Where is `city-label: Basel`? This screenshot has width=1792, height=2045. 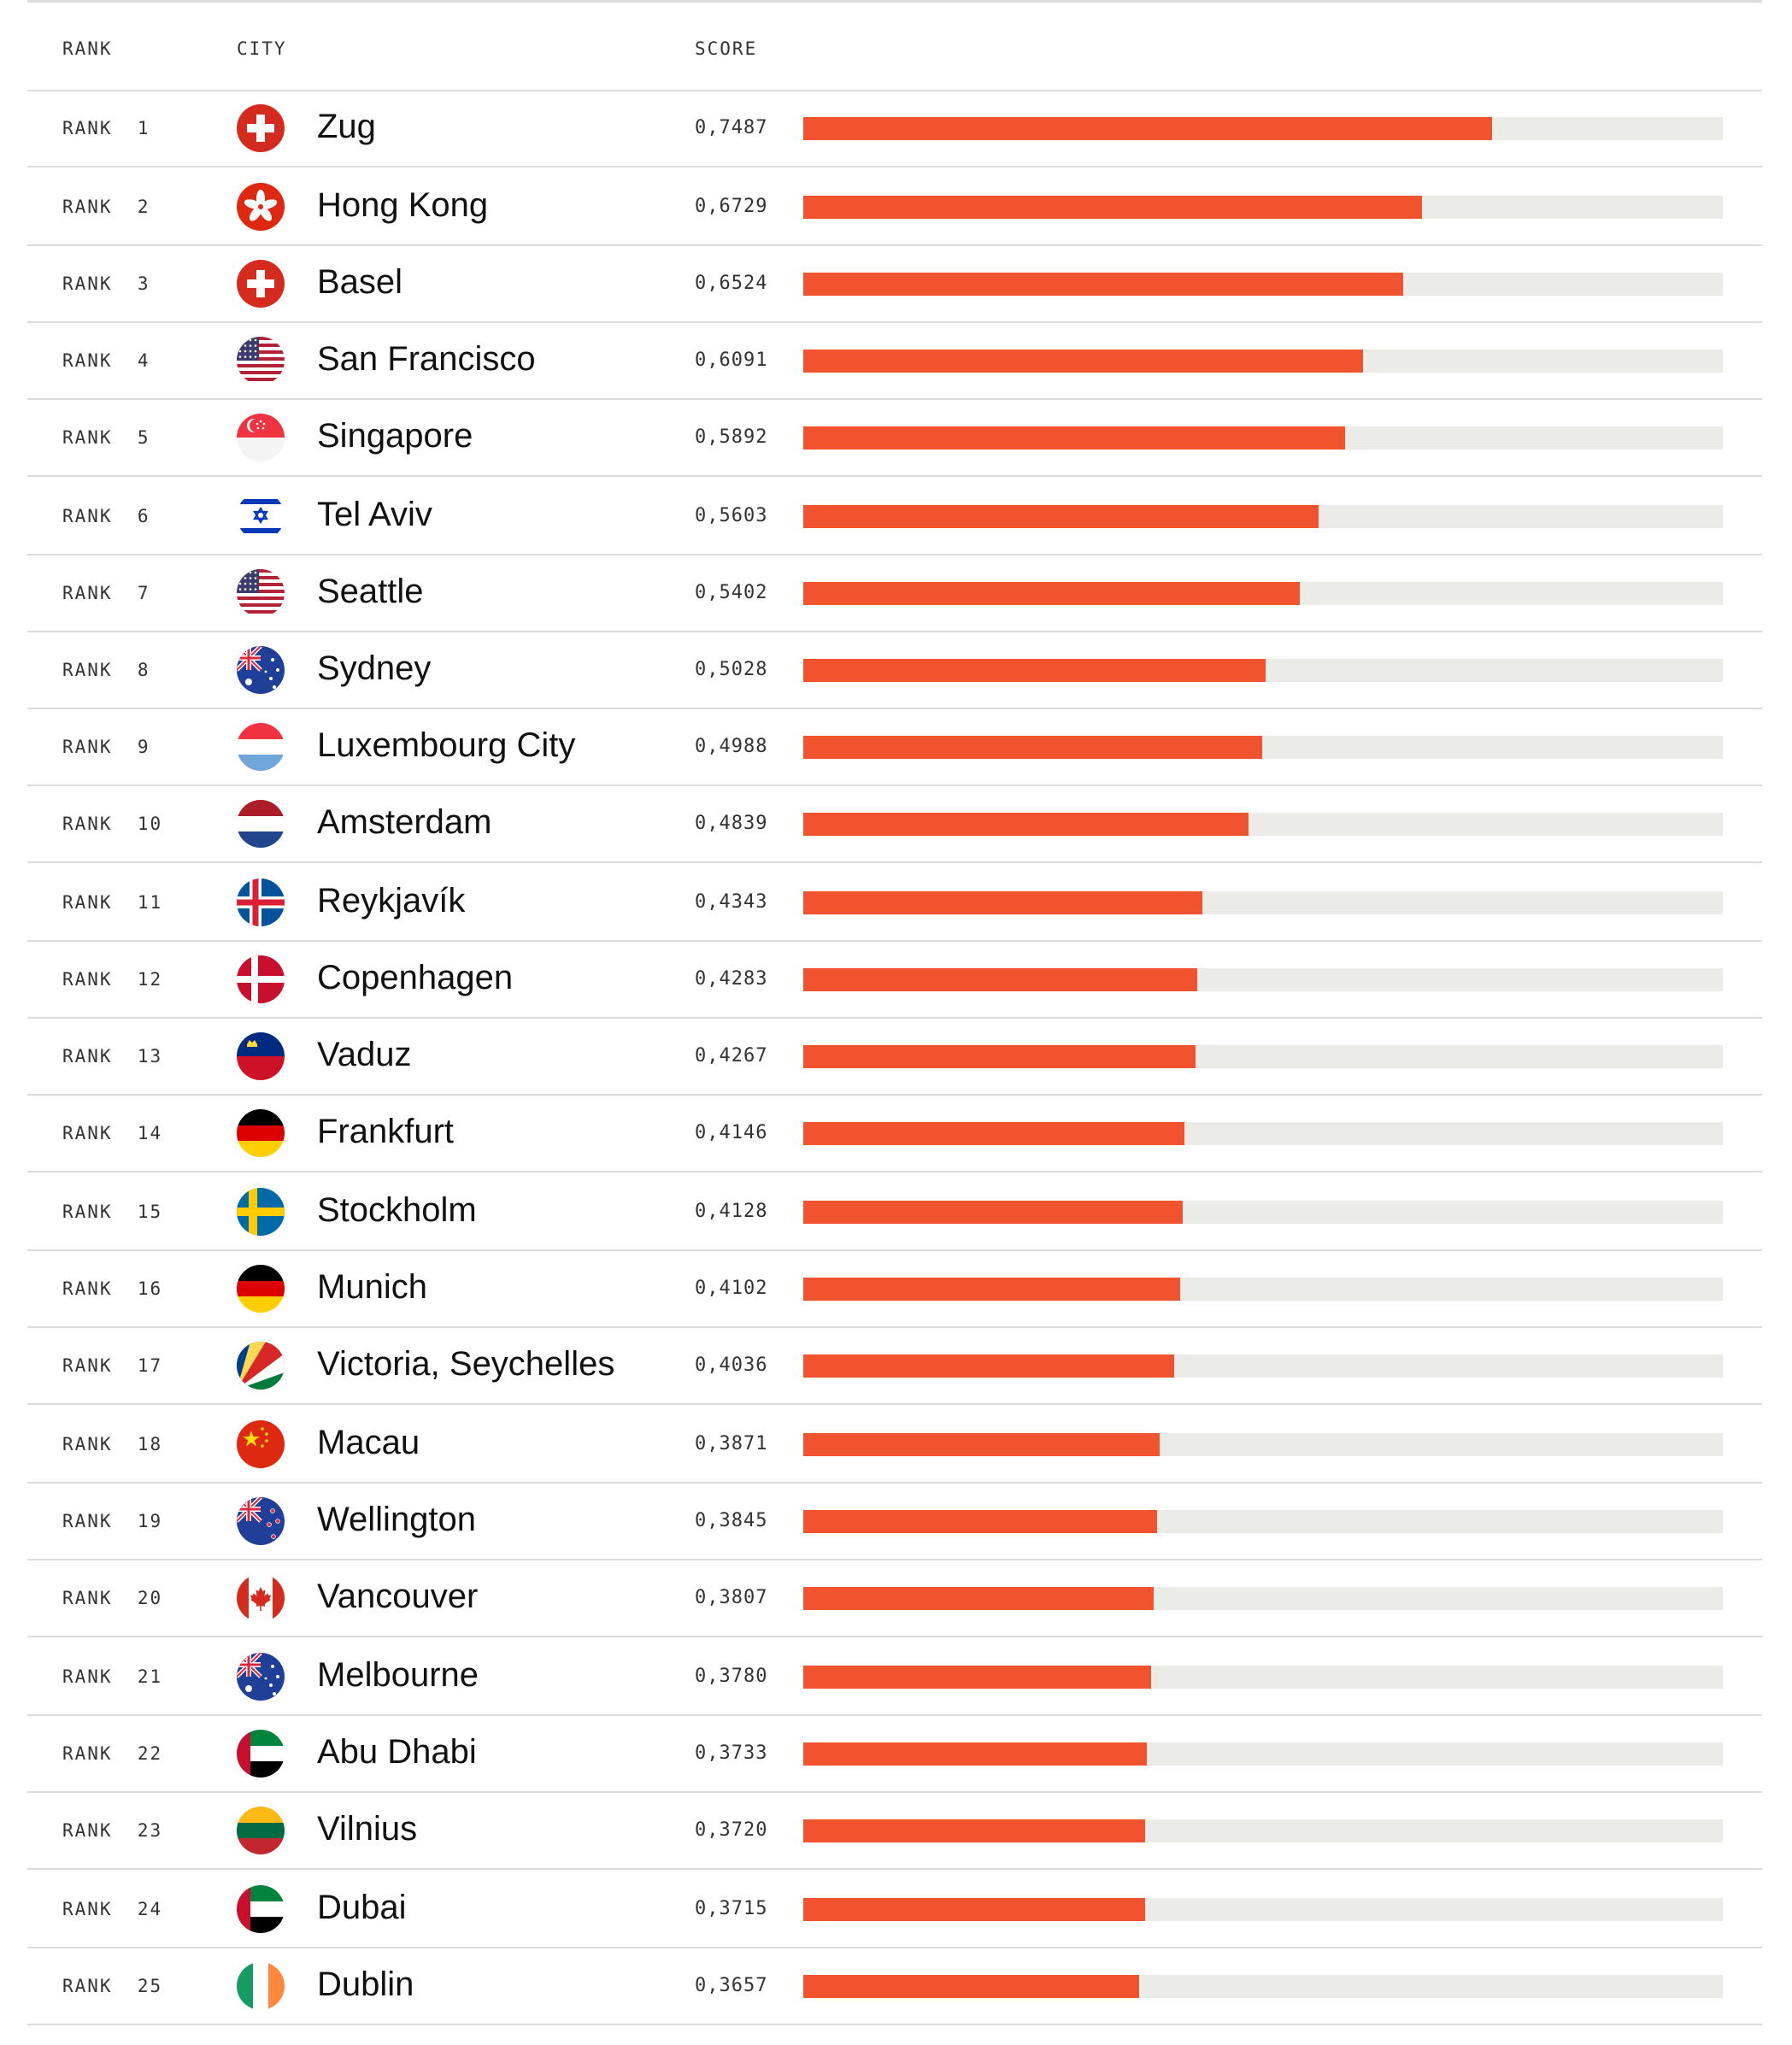
city-label: Basel is located at coordinates (360, 282).